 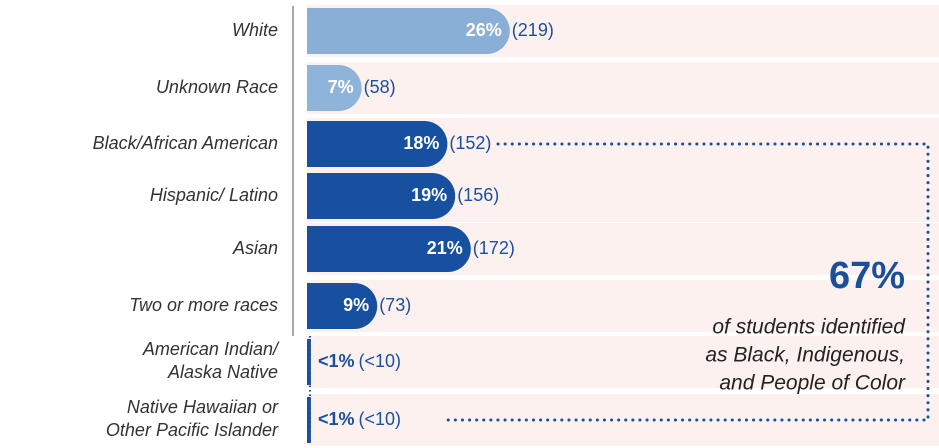 I want to click on annotation-text: and People of Color, so click(x=812, y=383).